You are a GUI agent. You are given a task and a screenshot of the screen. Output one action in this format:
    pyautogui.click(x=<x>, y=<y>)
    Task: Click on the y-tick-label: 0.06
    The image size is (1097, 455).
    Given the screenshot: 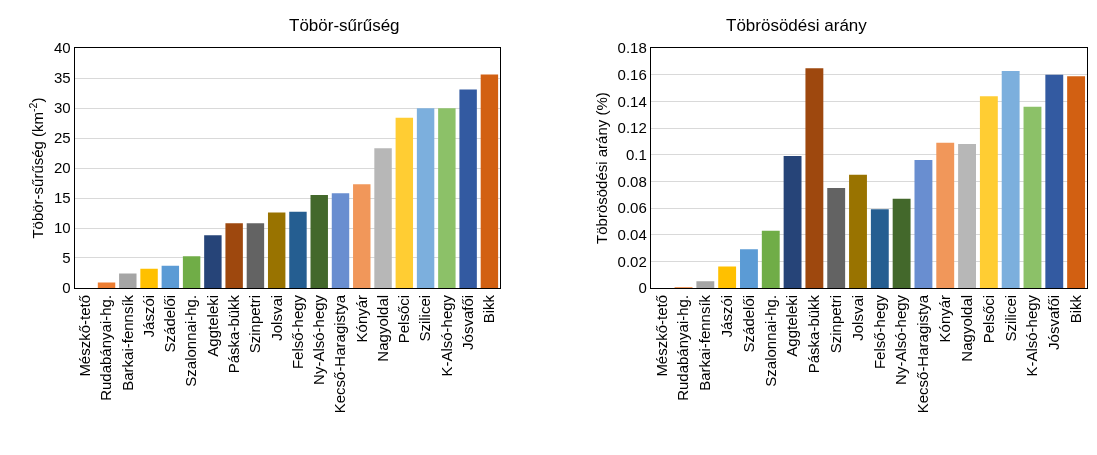 What is the action you would take?
    pyautogui.click(x=632, y=208)
    